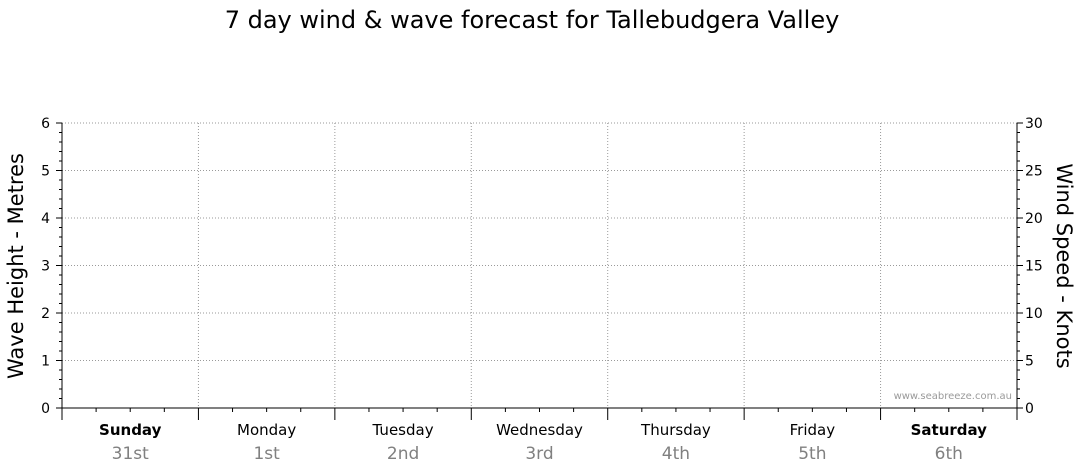 The width and height of the screenshot is (1080, 475). What do you see at coordinates (403, 454) in the screenshot?
I see `day-date-label: 2nd` at bounding box center [403, 454].